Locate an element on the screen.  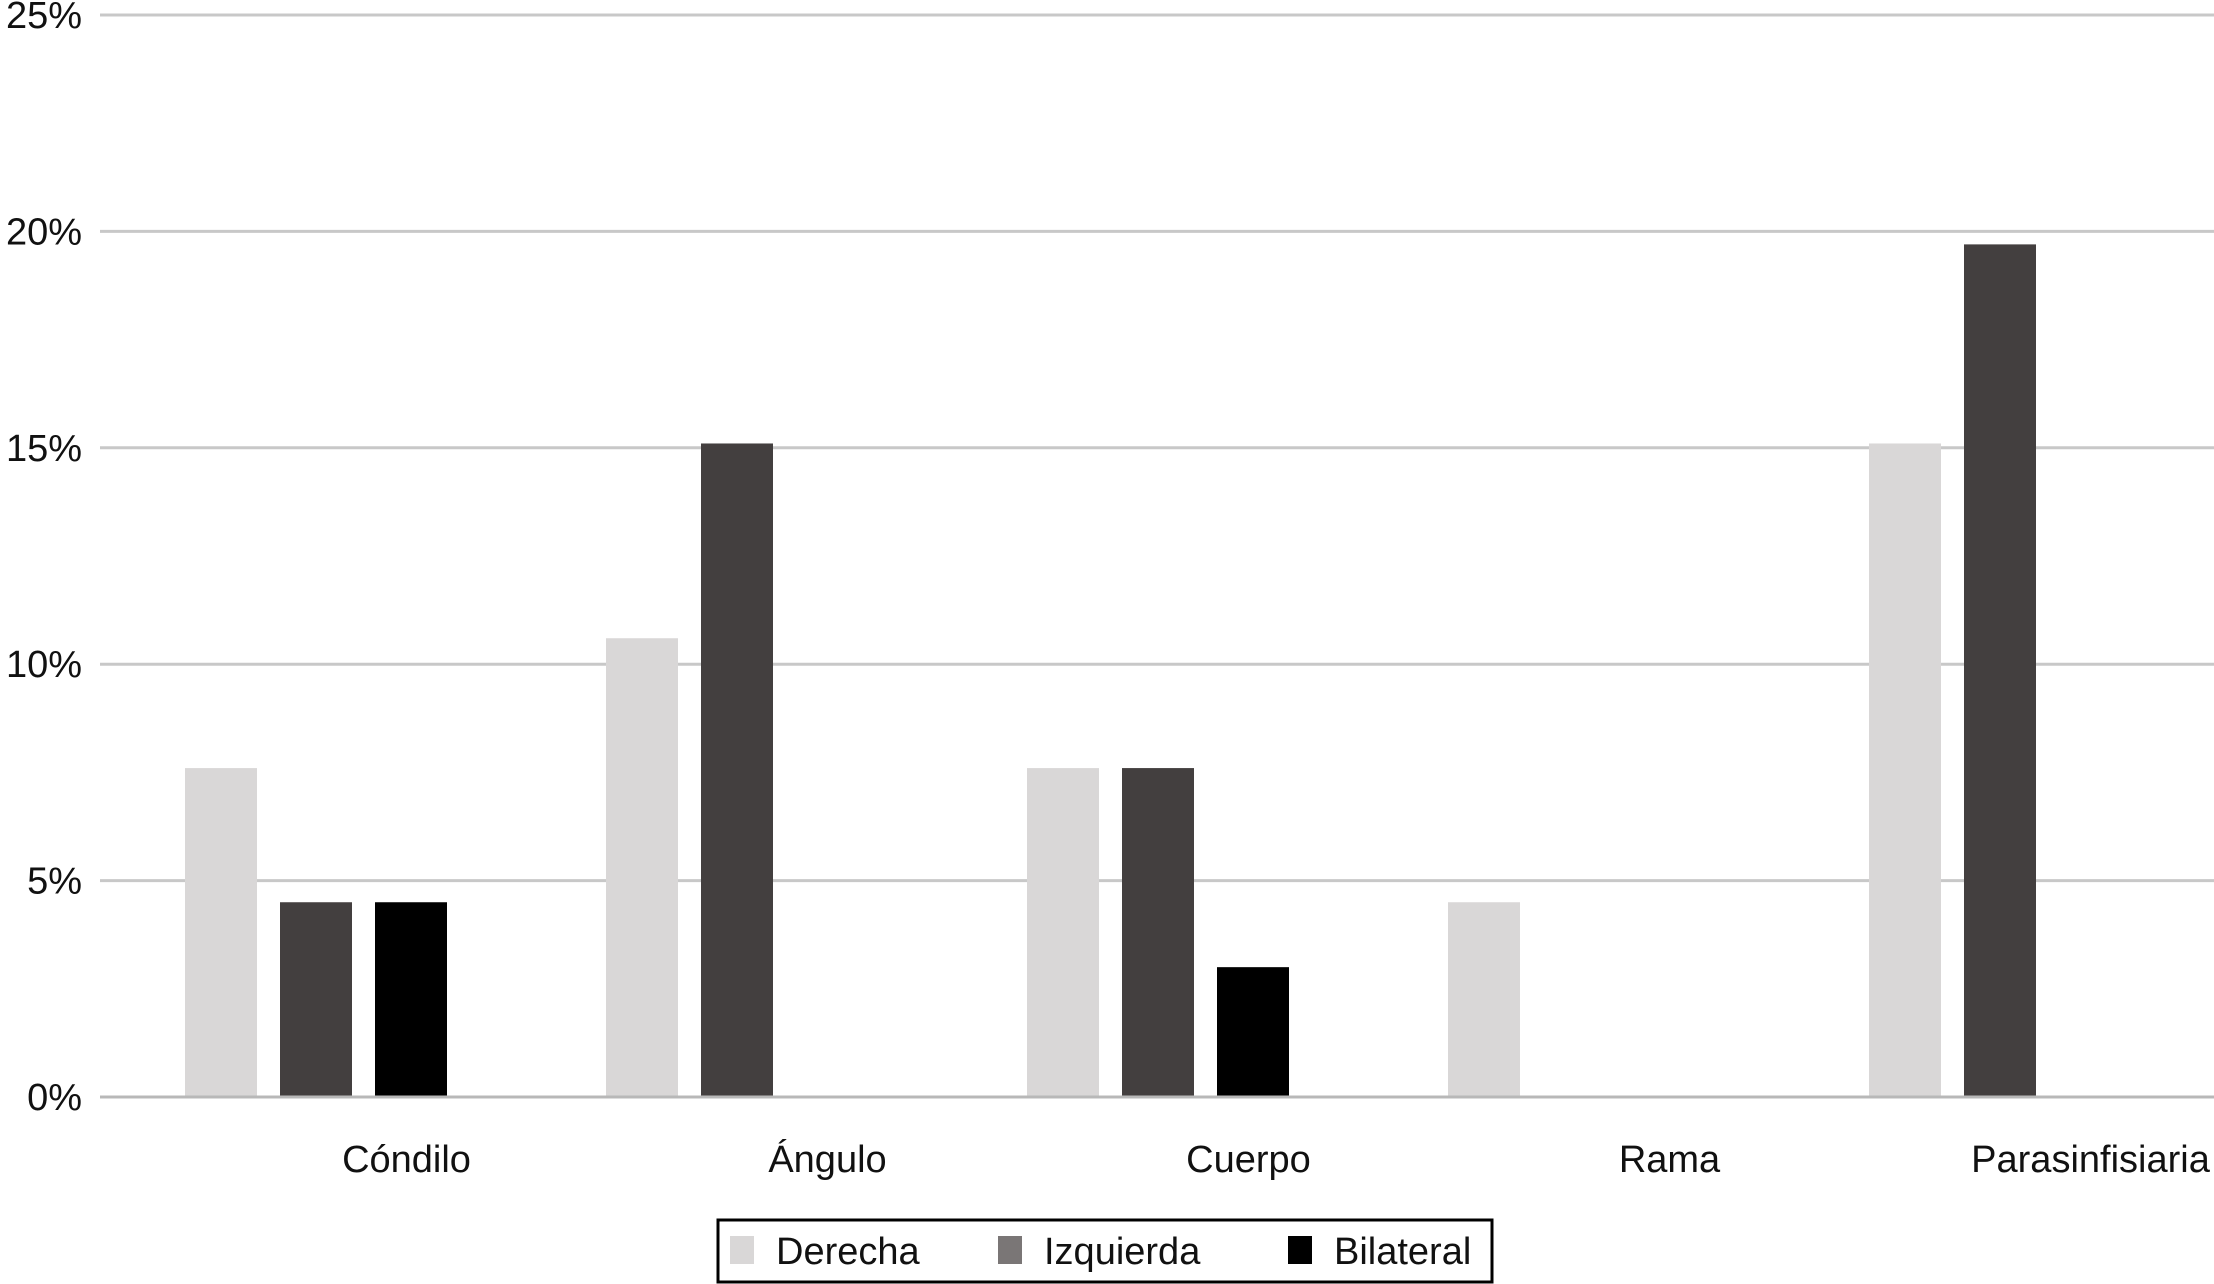
y-tick-label: 0% is located at coordinates (54, 1098).